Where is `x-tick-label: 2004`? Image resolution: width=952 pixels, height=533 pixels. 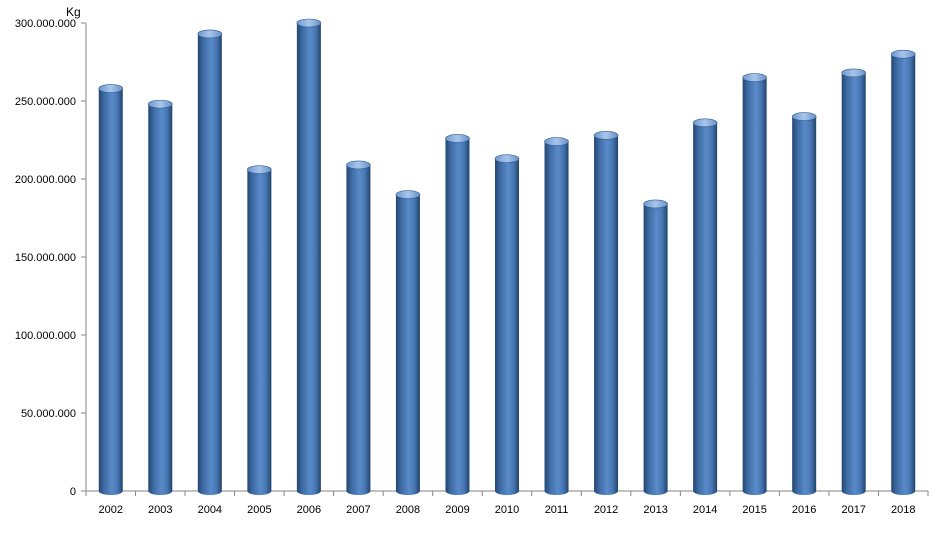
x-tick-label: 2004 is located at coordinates (210, 510).